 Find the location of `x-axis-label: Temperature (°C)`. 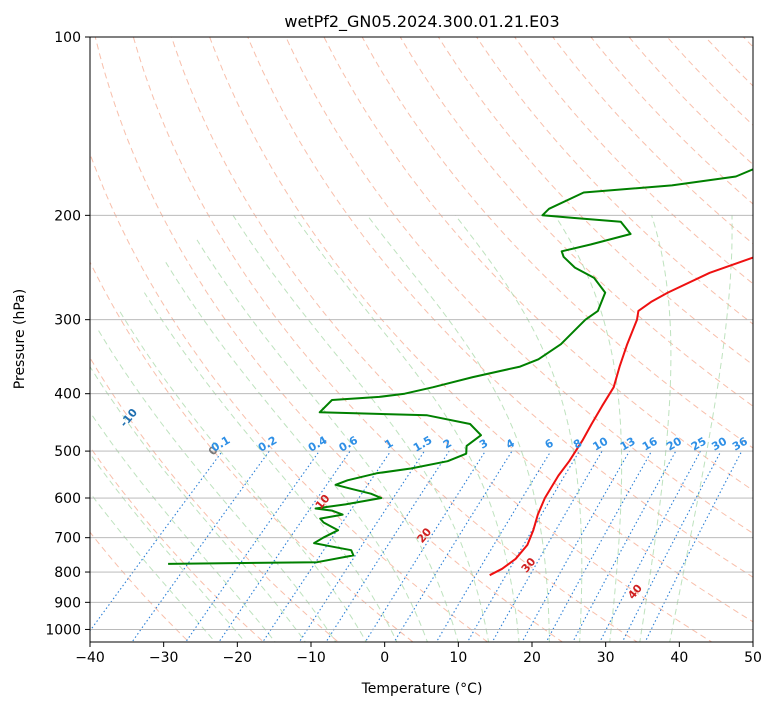

x-axis-label: Temperature (°C) is located at coordinates (422, 689).